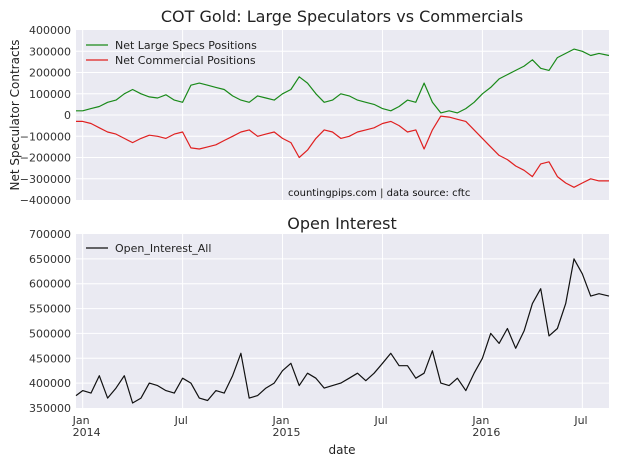 This screenshot has height=465, width=620. What do you see at coordinates (50, 259) in the screenshot?
I see `bottom-y-tick-label: 650000` at bounding box center [50, 259].